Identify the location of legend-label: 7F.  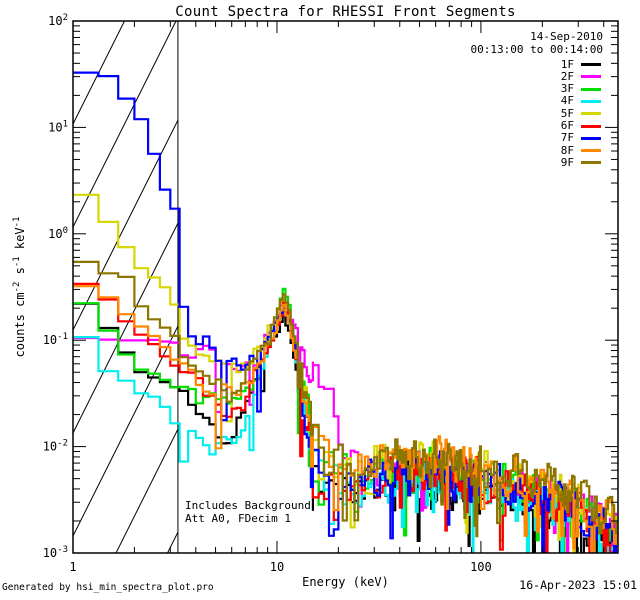
(567, 138).